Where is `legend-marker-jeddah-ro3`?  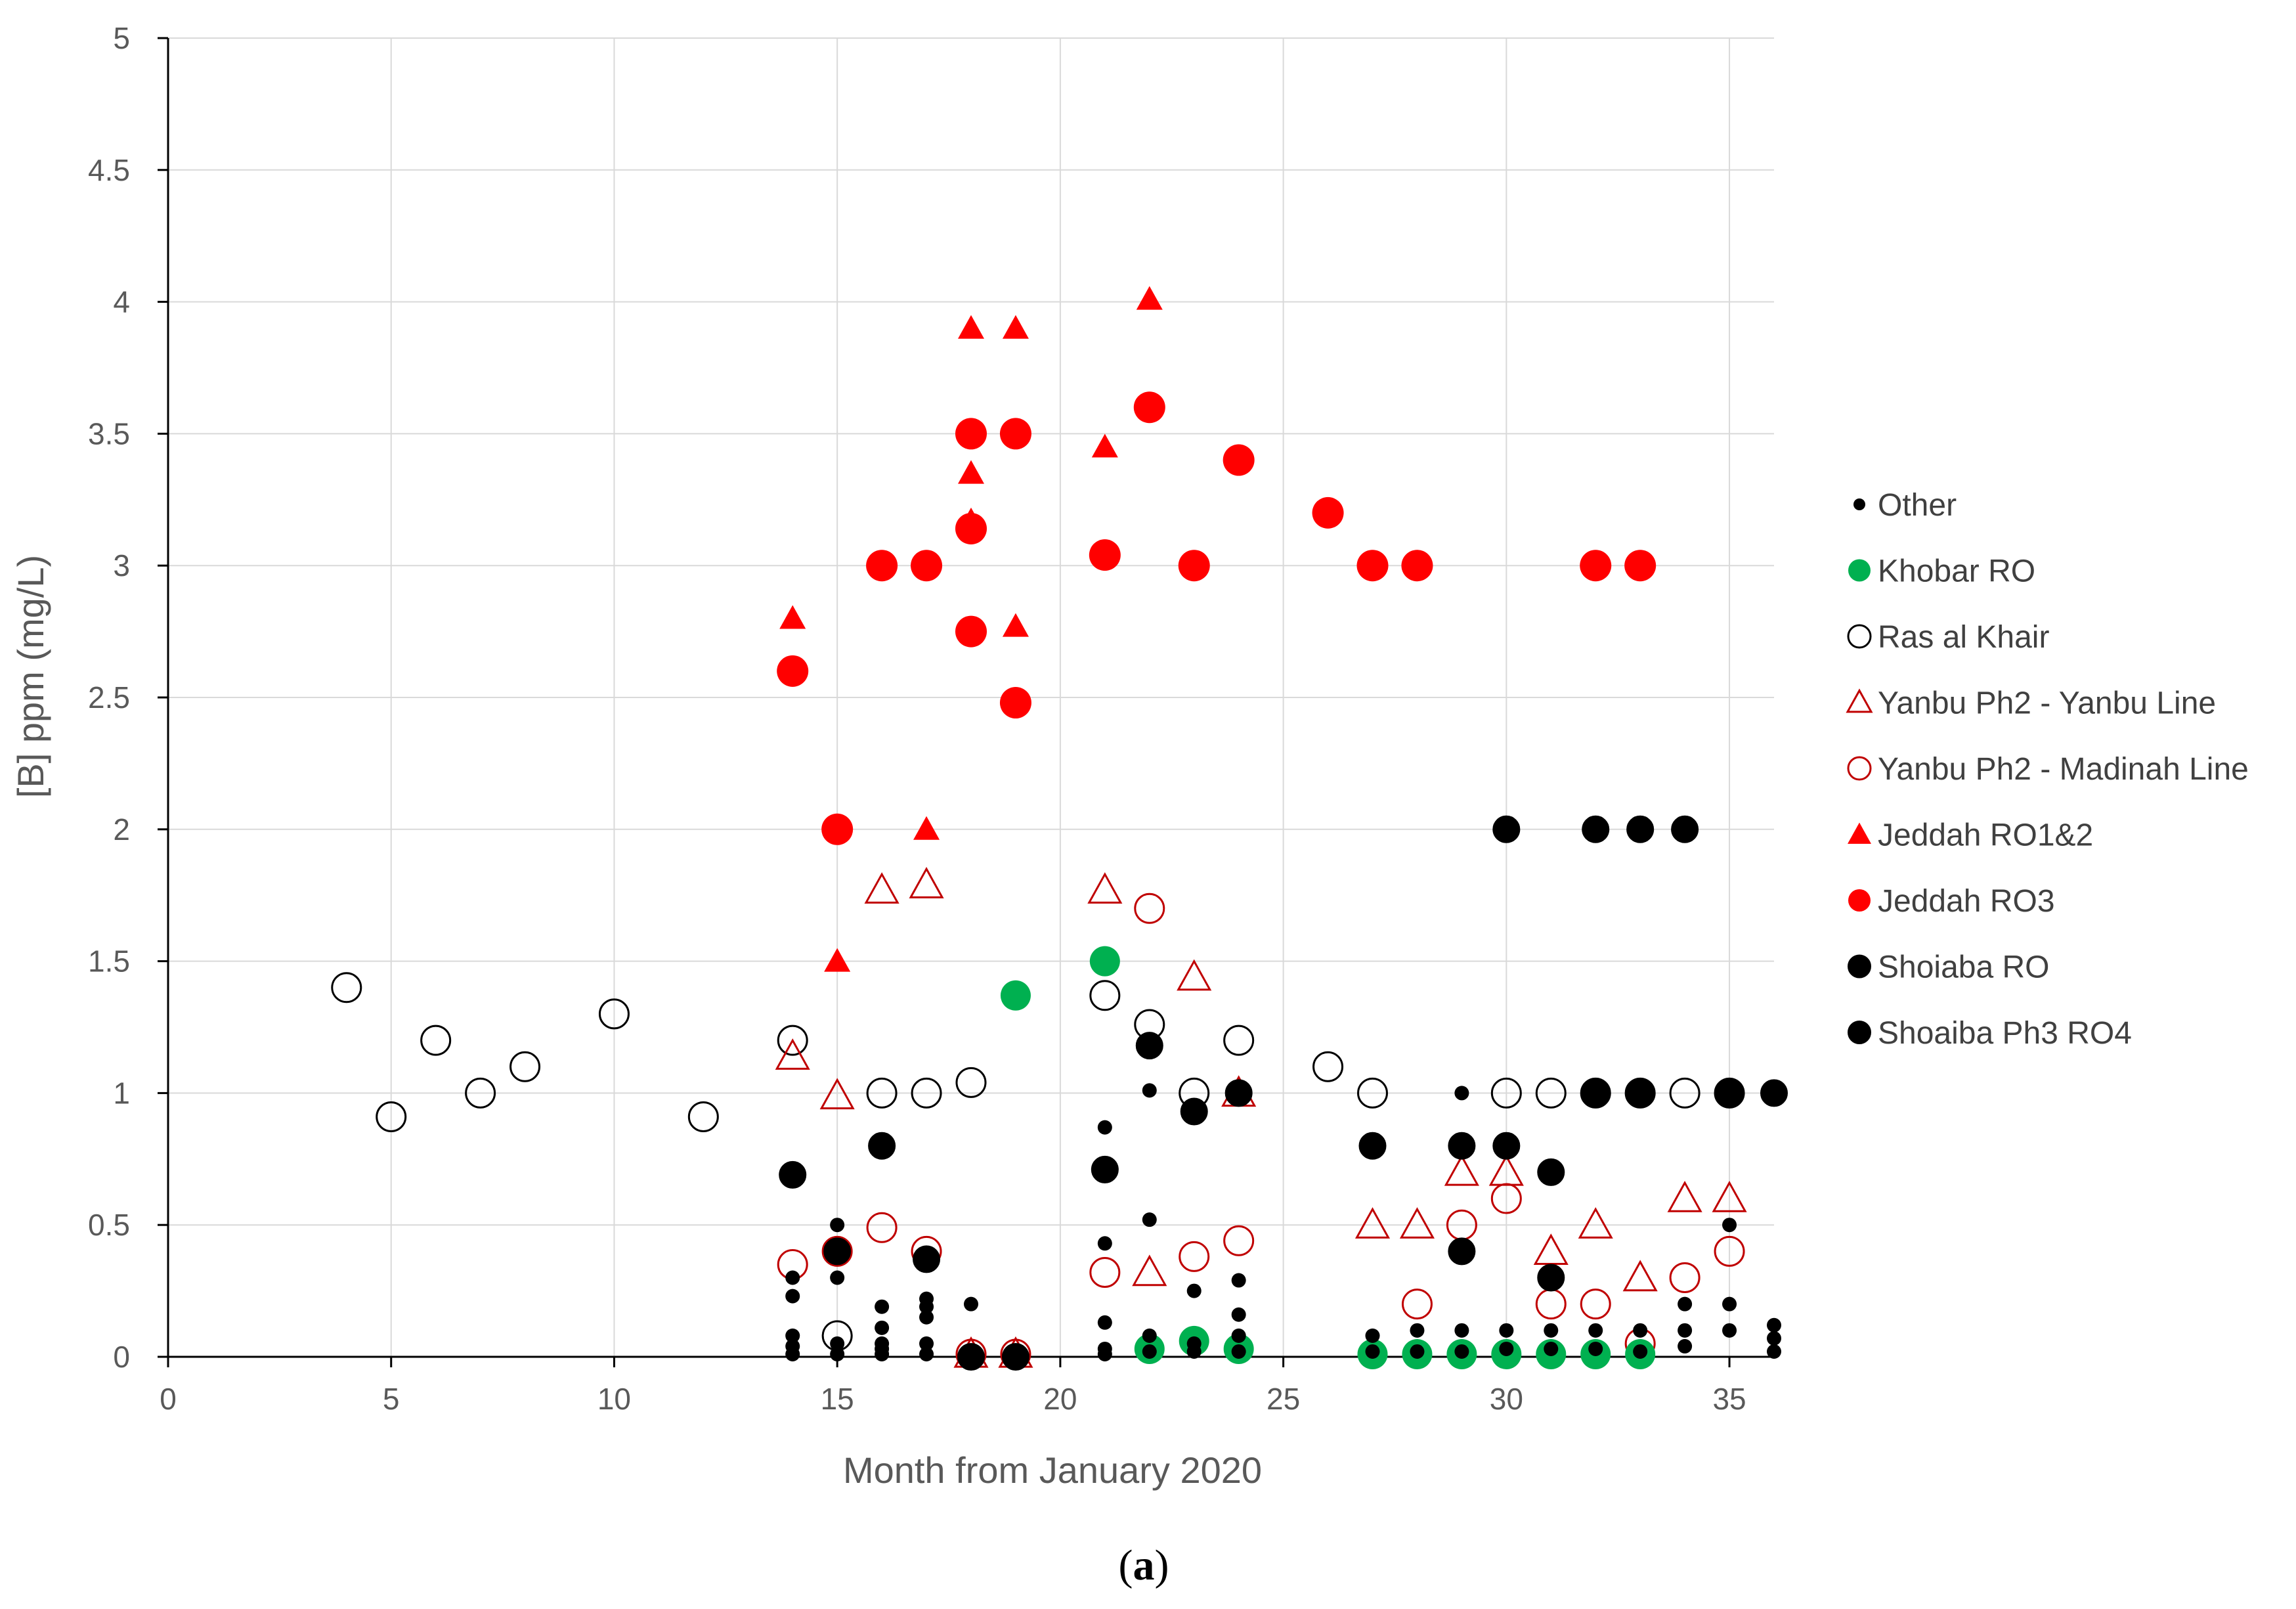 legend-marker-jeddah-ro3 is located at coordinates (1859, 900).